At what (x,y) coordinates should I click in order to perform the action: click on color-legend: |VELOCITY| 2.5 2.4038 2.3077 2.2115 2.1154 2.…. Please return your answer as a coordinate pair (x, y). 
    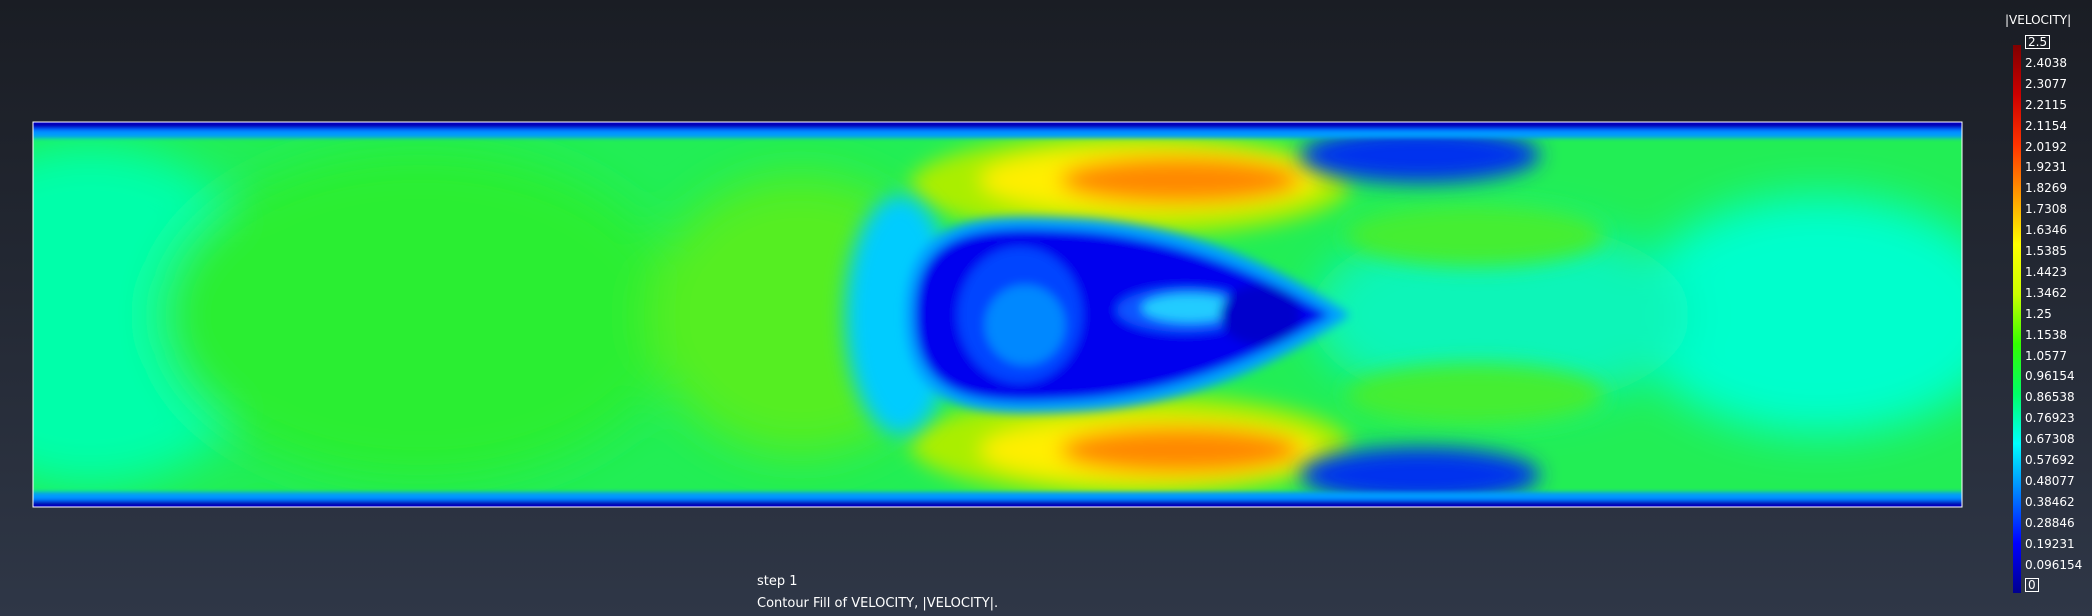
    Looking at the image, I should click on (2048, 310).